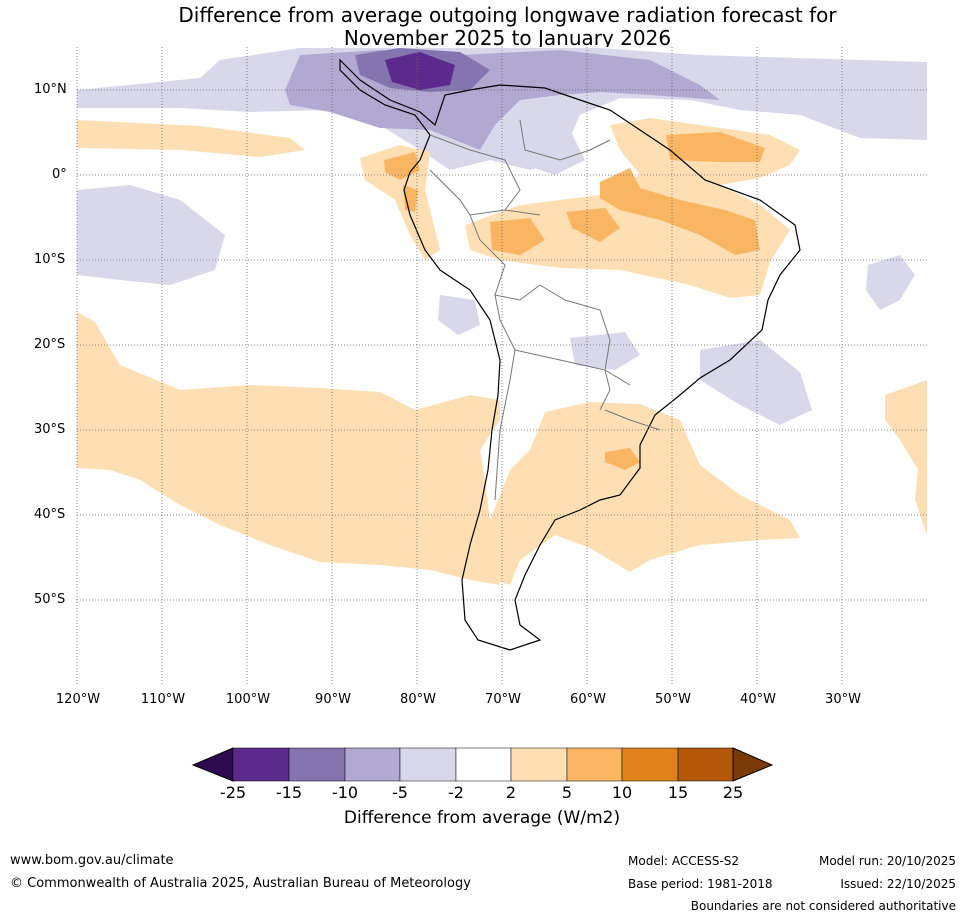 The width and height of the screenshot is (965, 919). What do you see at coordinates (684, 861) in the screenshot?
I see `model-name: Model: ACCESS-S2` at bounding box center [684, 861].